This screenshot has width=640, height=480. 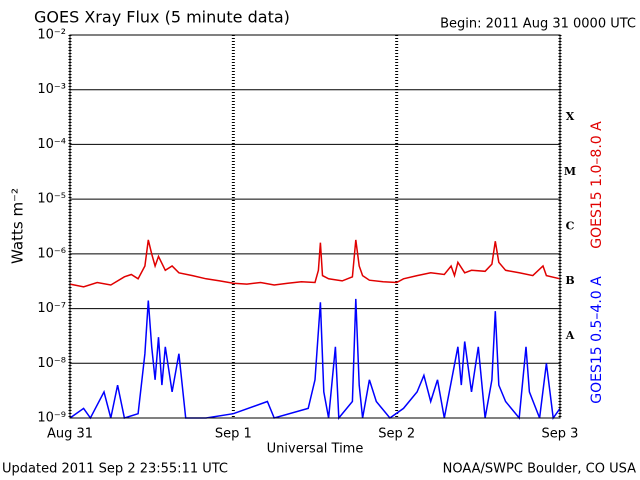 I want to click on x-tick-label: Sep 3, so click(x=560, y=434).